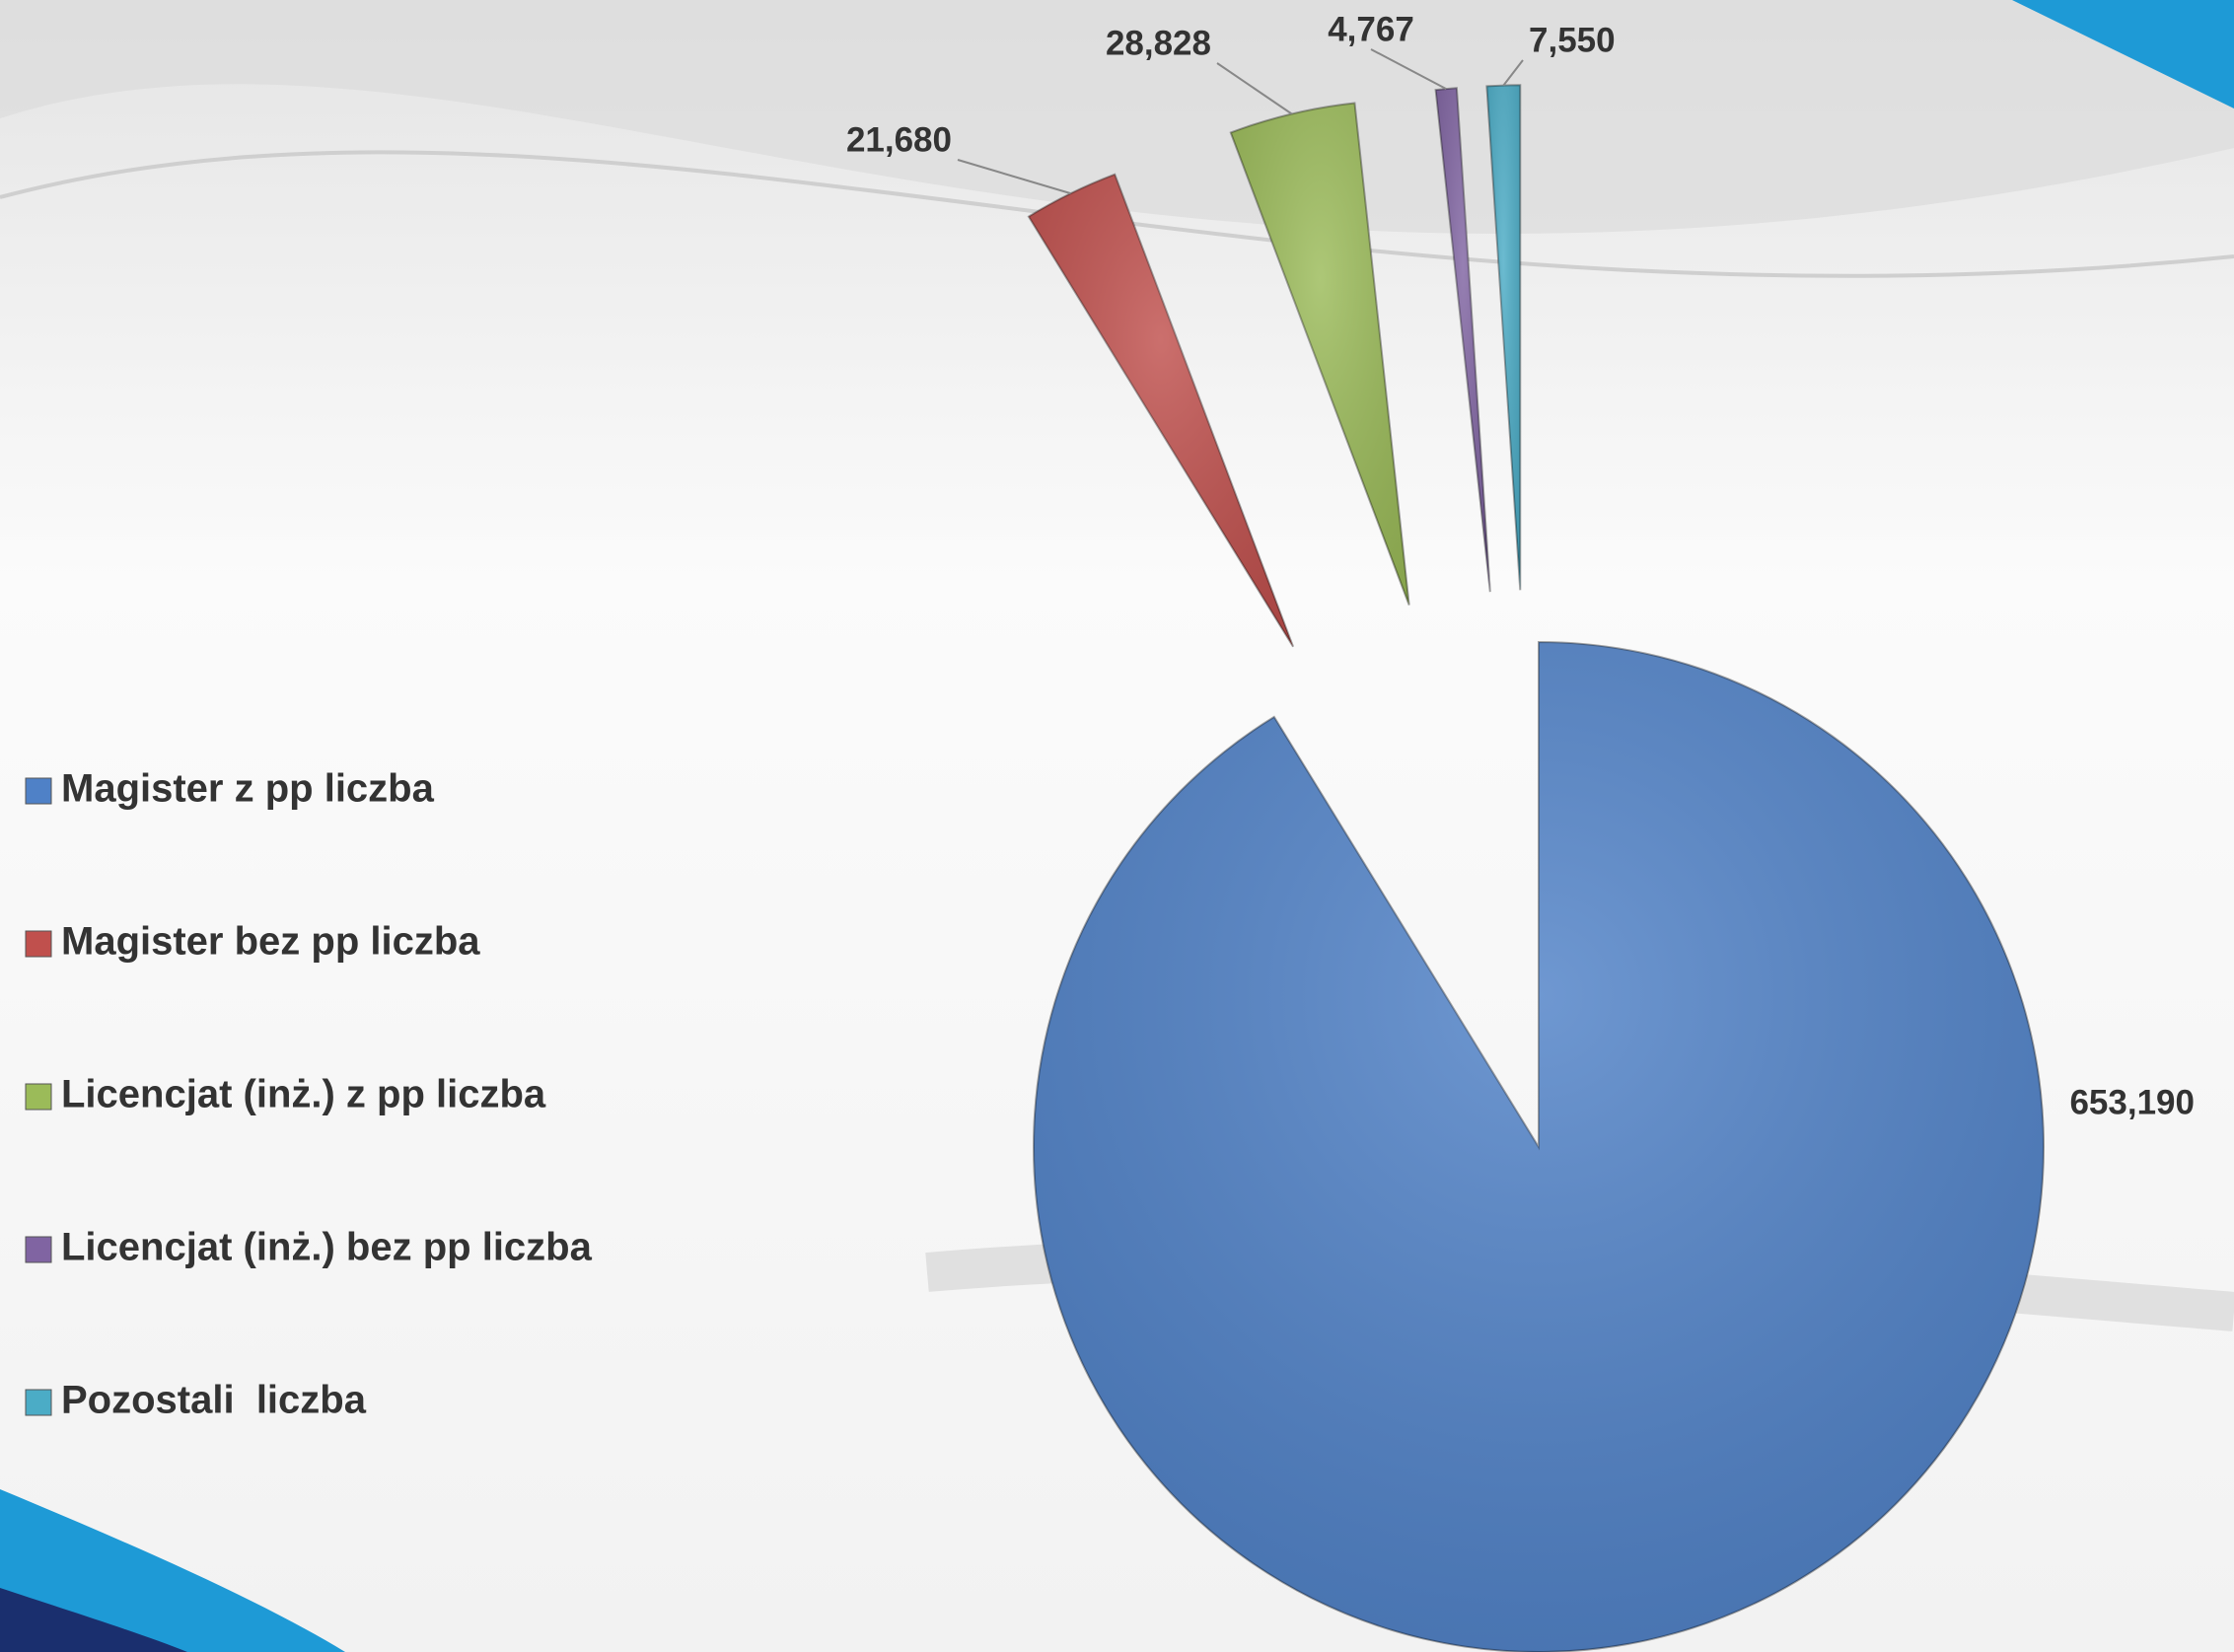 The height and width of the screenshot is (1652, 2234). What do you see at coordinates (214, 1401) in the screenshot?
I see `legend-label: Pozostali liczba` at bounding box center [214, 1401].